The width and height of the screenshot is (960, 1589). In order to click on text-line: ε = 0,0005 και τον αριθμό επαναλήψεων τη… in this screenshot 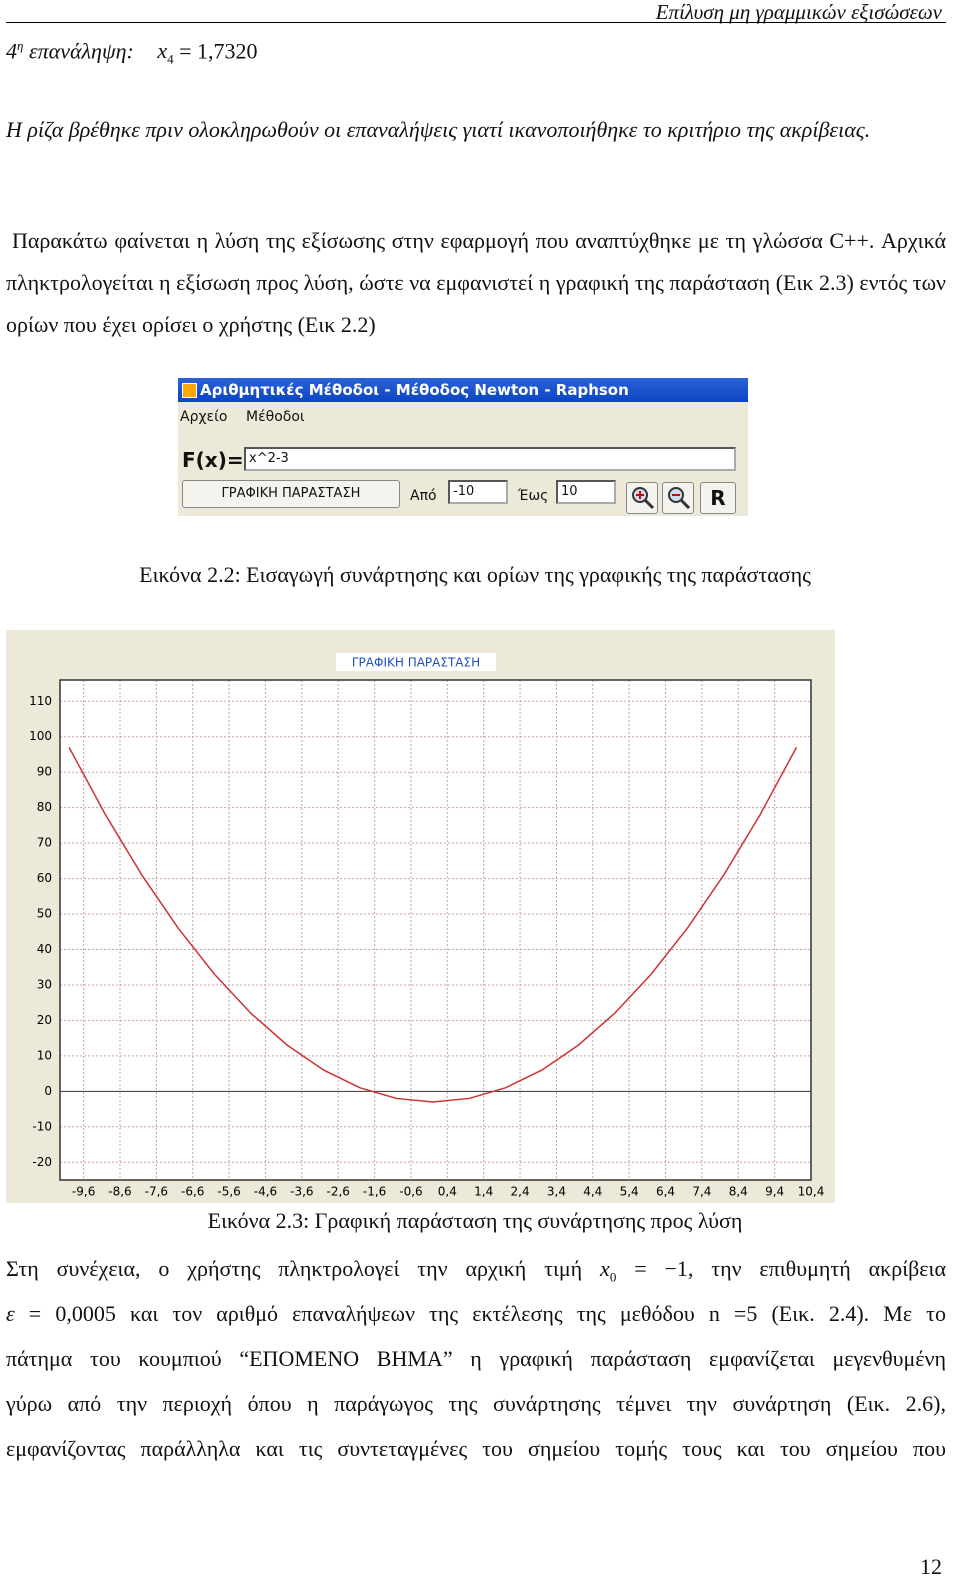, I will do `click(476, 1314)`.